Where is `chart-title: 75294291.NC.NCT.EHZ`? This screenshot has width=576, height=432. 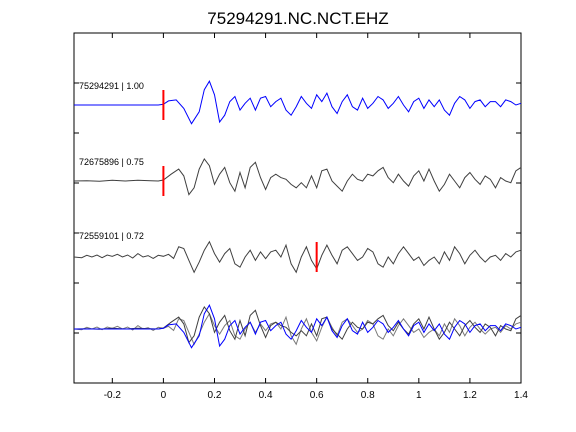
chart-title: 75294291.NC.NCT.EHZ is located at coordinates (297, 18).